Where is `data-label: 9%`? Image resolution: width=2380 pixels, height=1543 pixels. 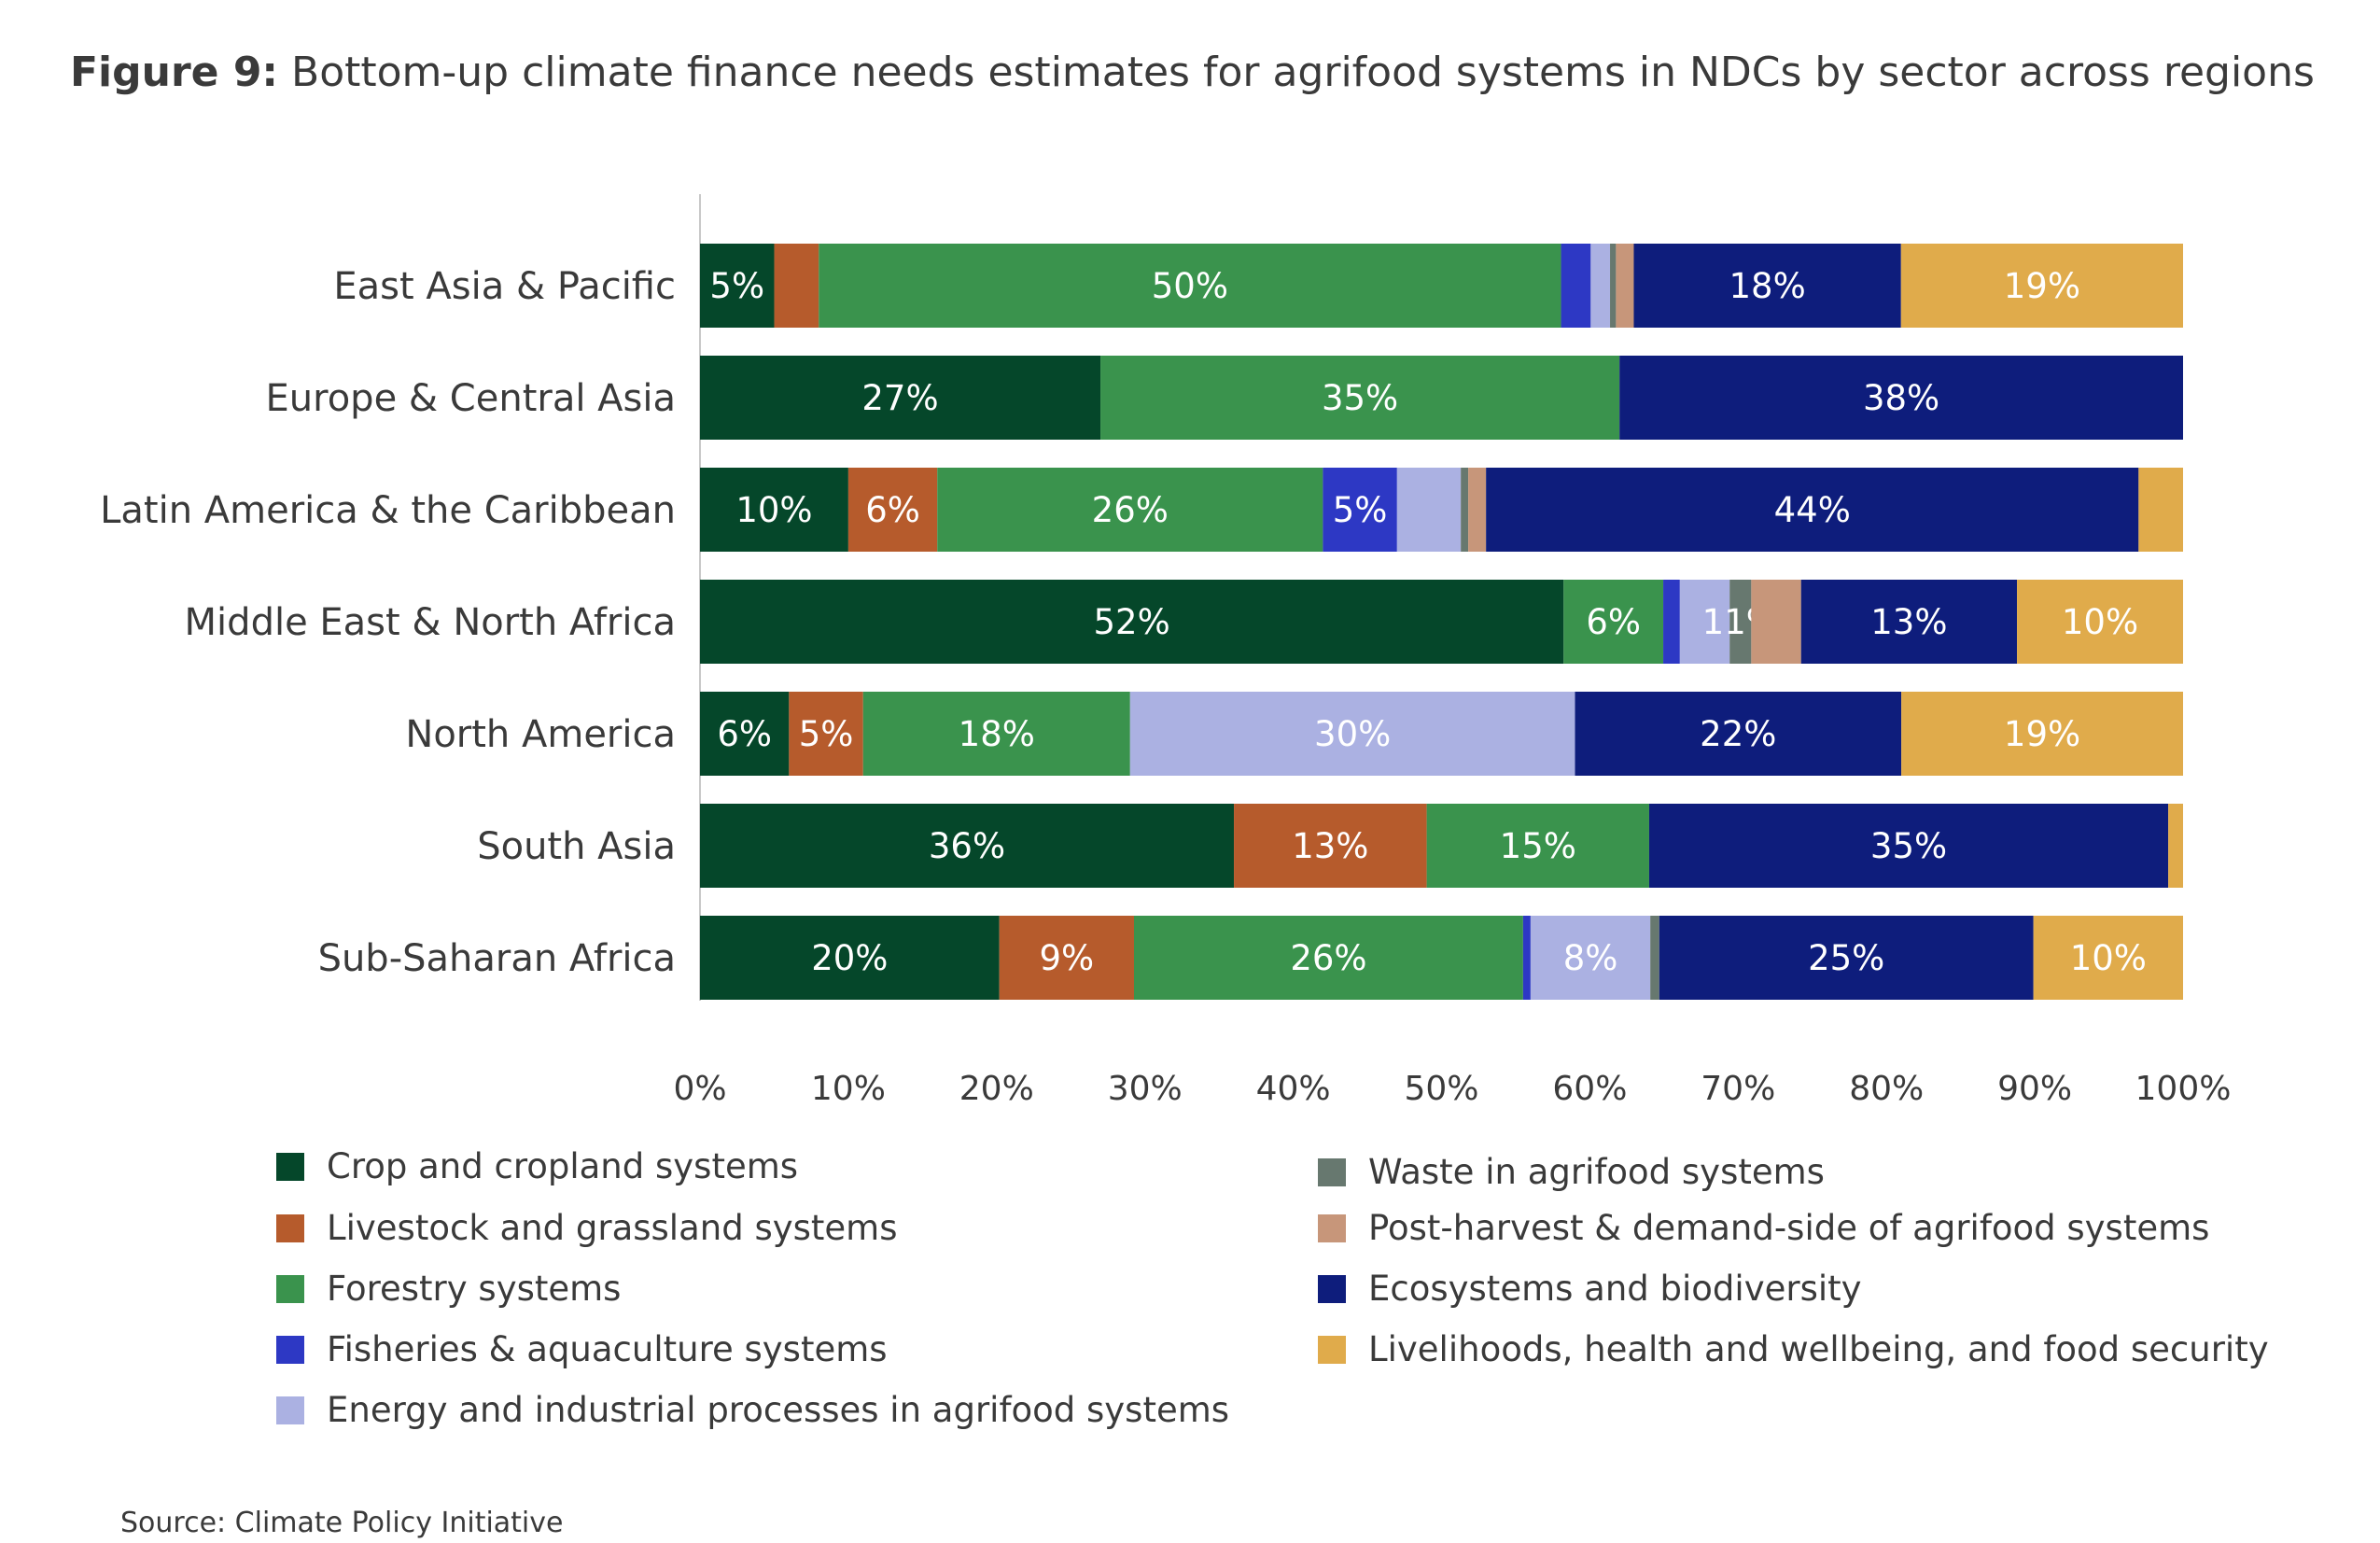
data-label: 9% is located at coordinates (1066, 958).